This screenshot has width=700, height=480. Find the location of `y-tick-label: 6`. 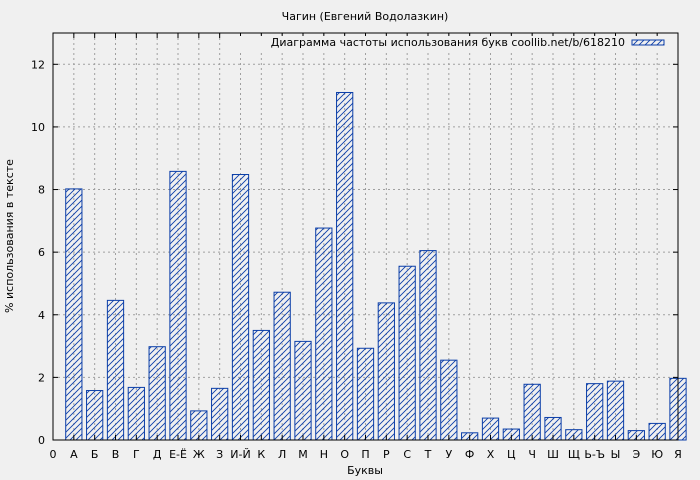

y-tick-label: 6 is located at coordinates (41, 252).